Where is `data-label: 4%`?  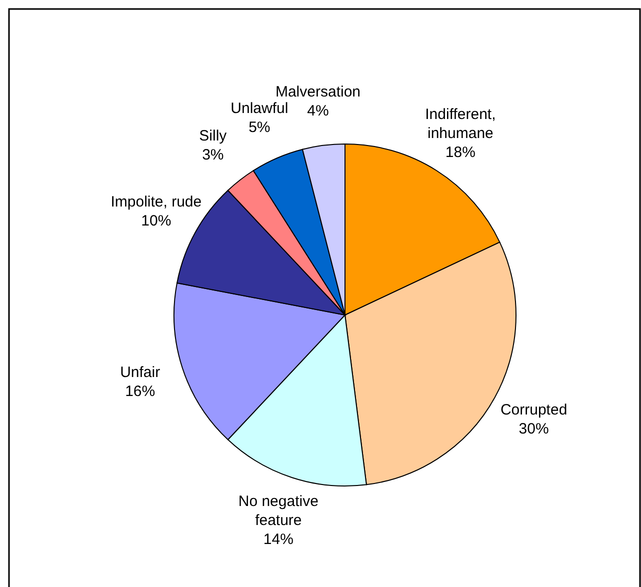
data-label: 4% is located at coordinates (318, 111).